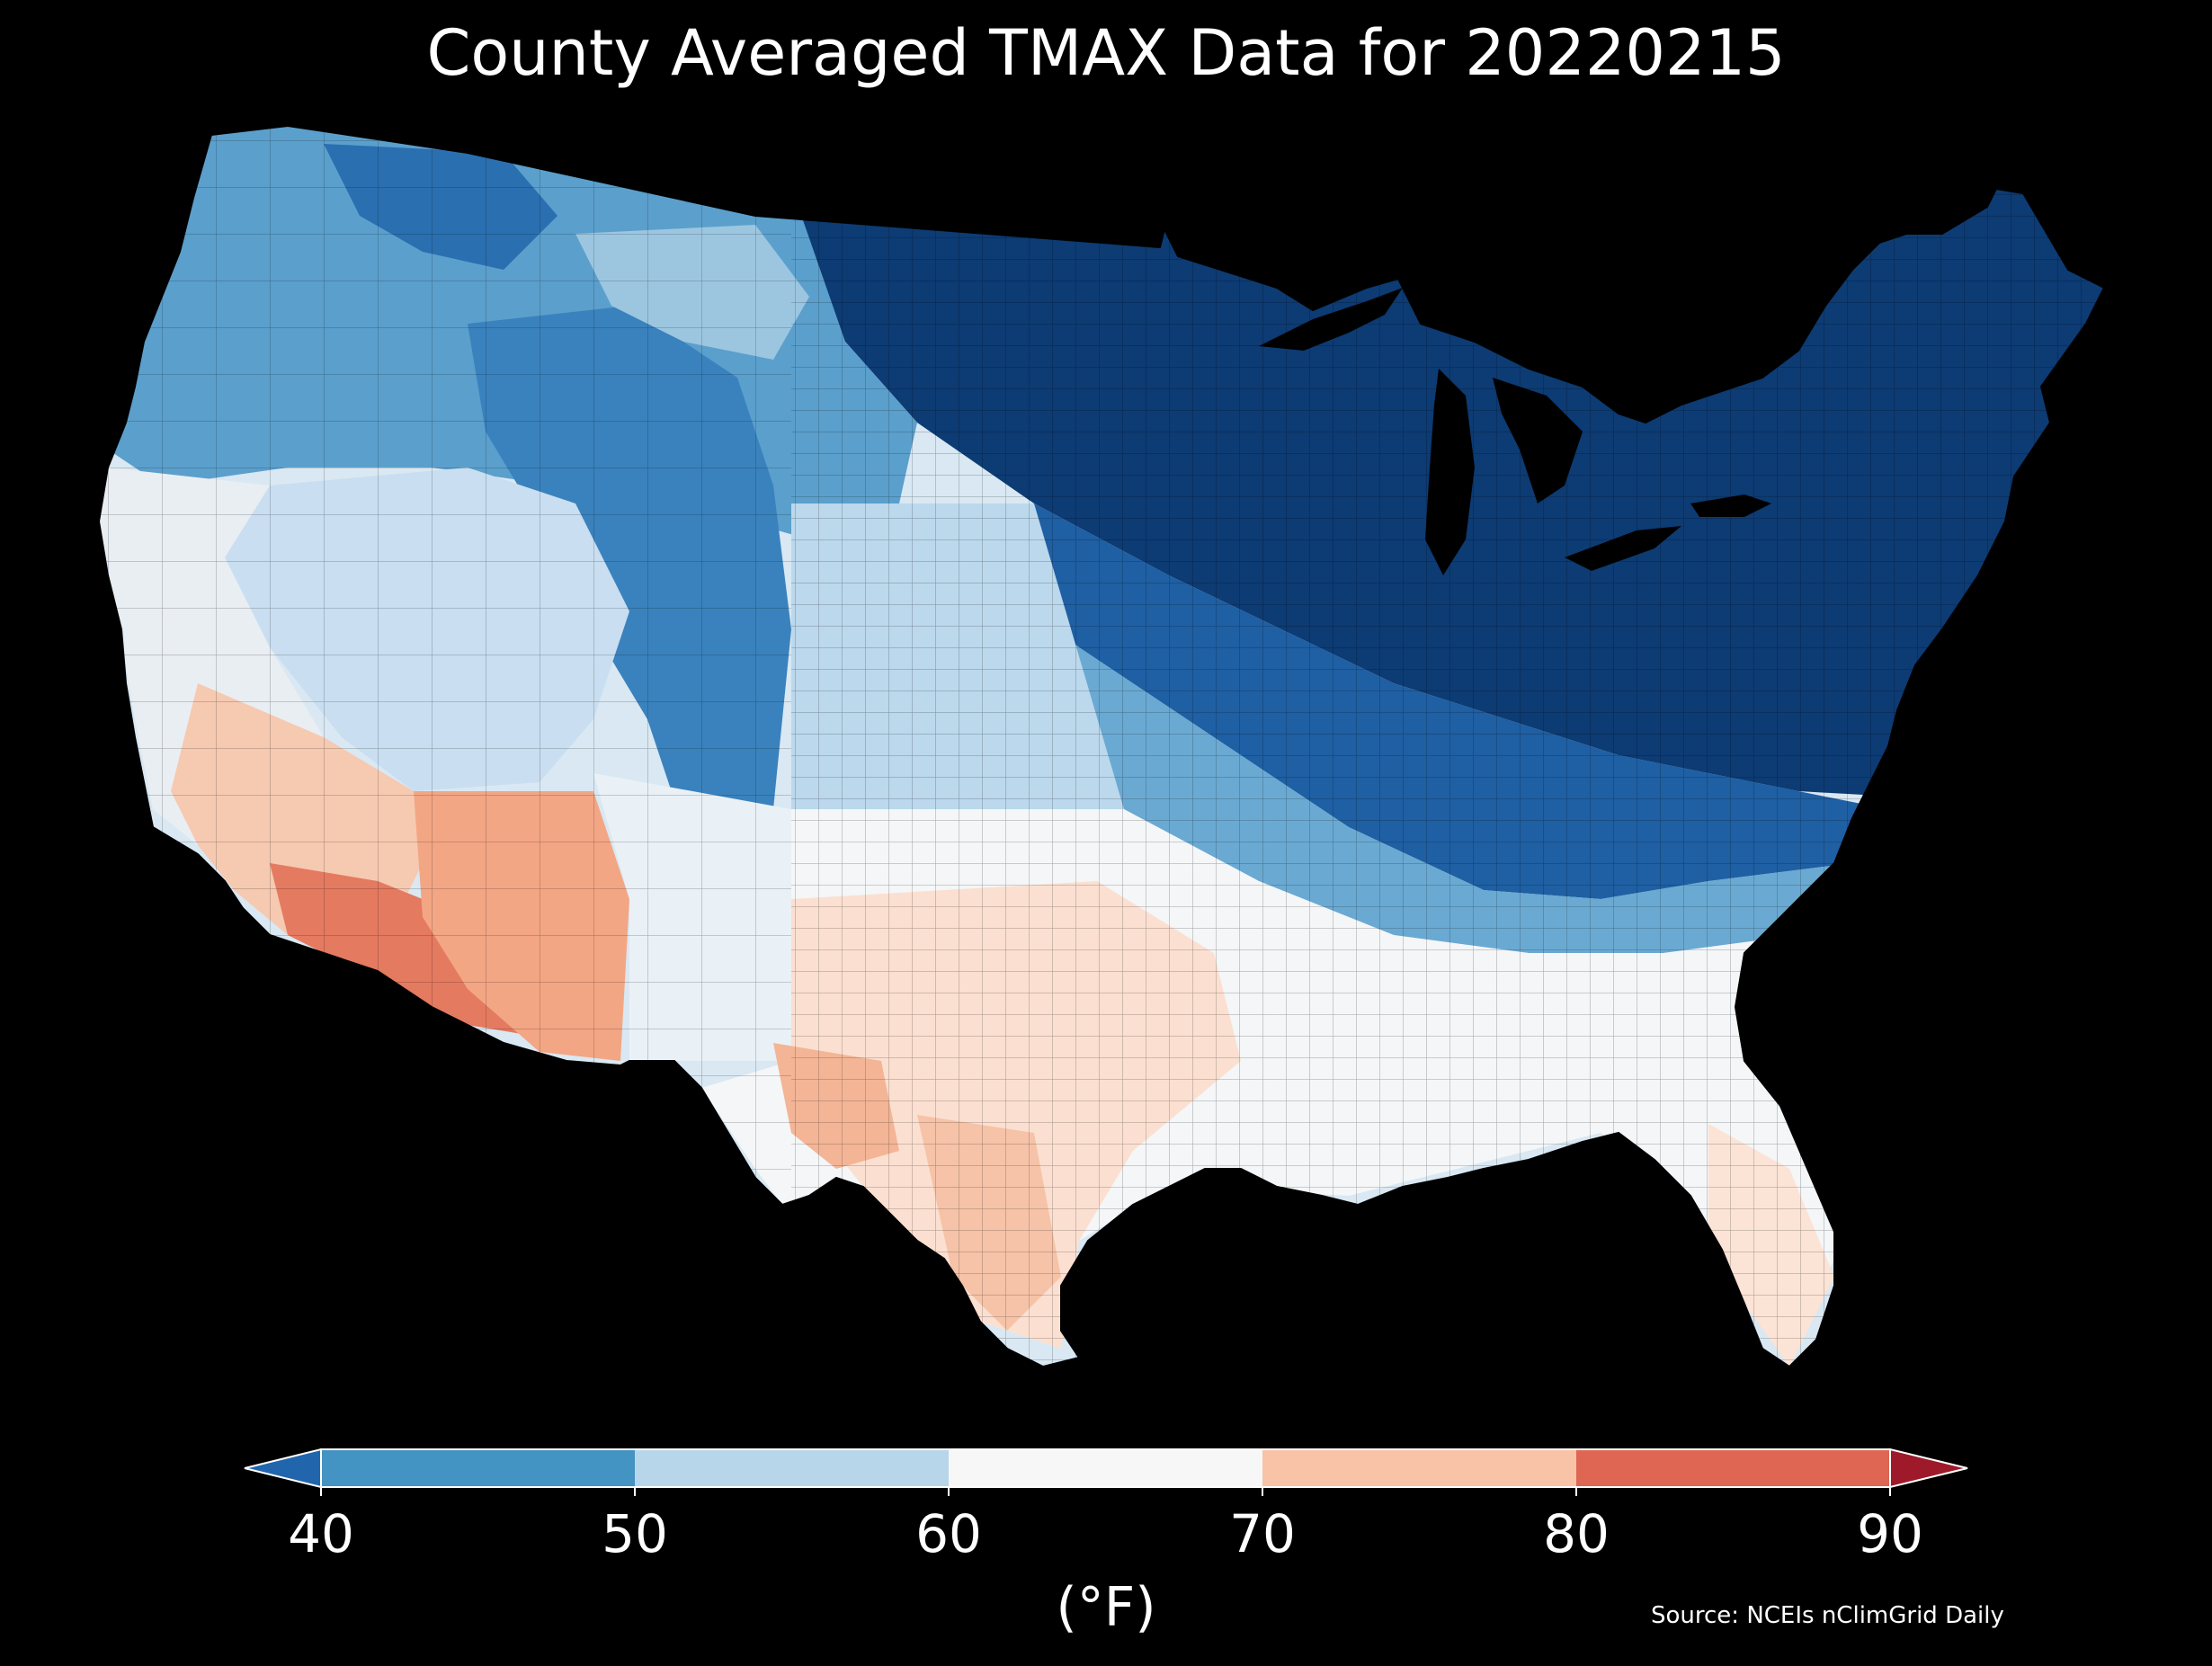 The image size is (2212, 1666). I want to click on page-title: County Averaged TMAX Data for 20220215, so click(1106, 53).